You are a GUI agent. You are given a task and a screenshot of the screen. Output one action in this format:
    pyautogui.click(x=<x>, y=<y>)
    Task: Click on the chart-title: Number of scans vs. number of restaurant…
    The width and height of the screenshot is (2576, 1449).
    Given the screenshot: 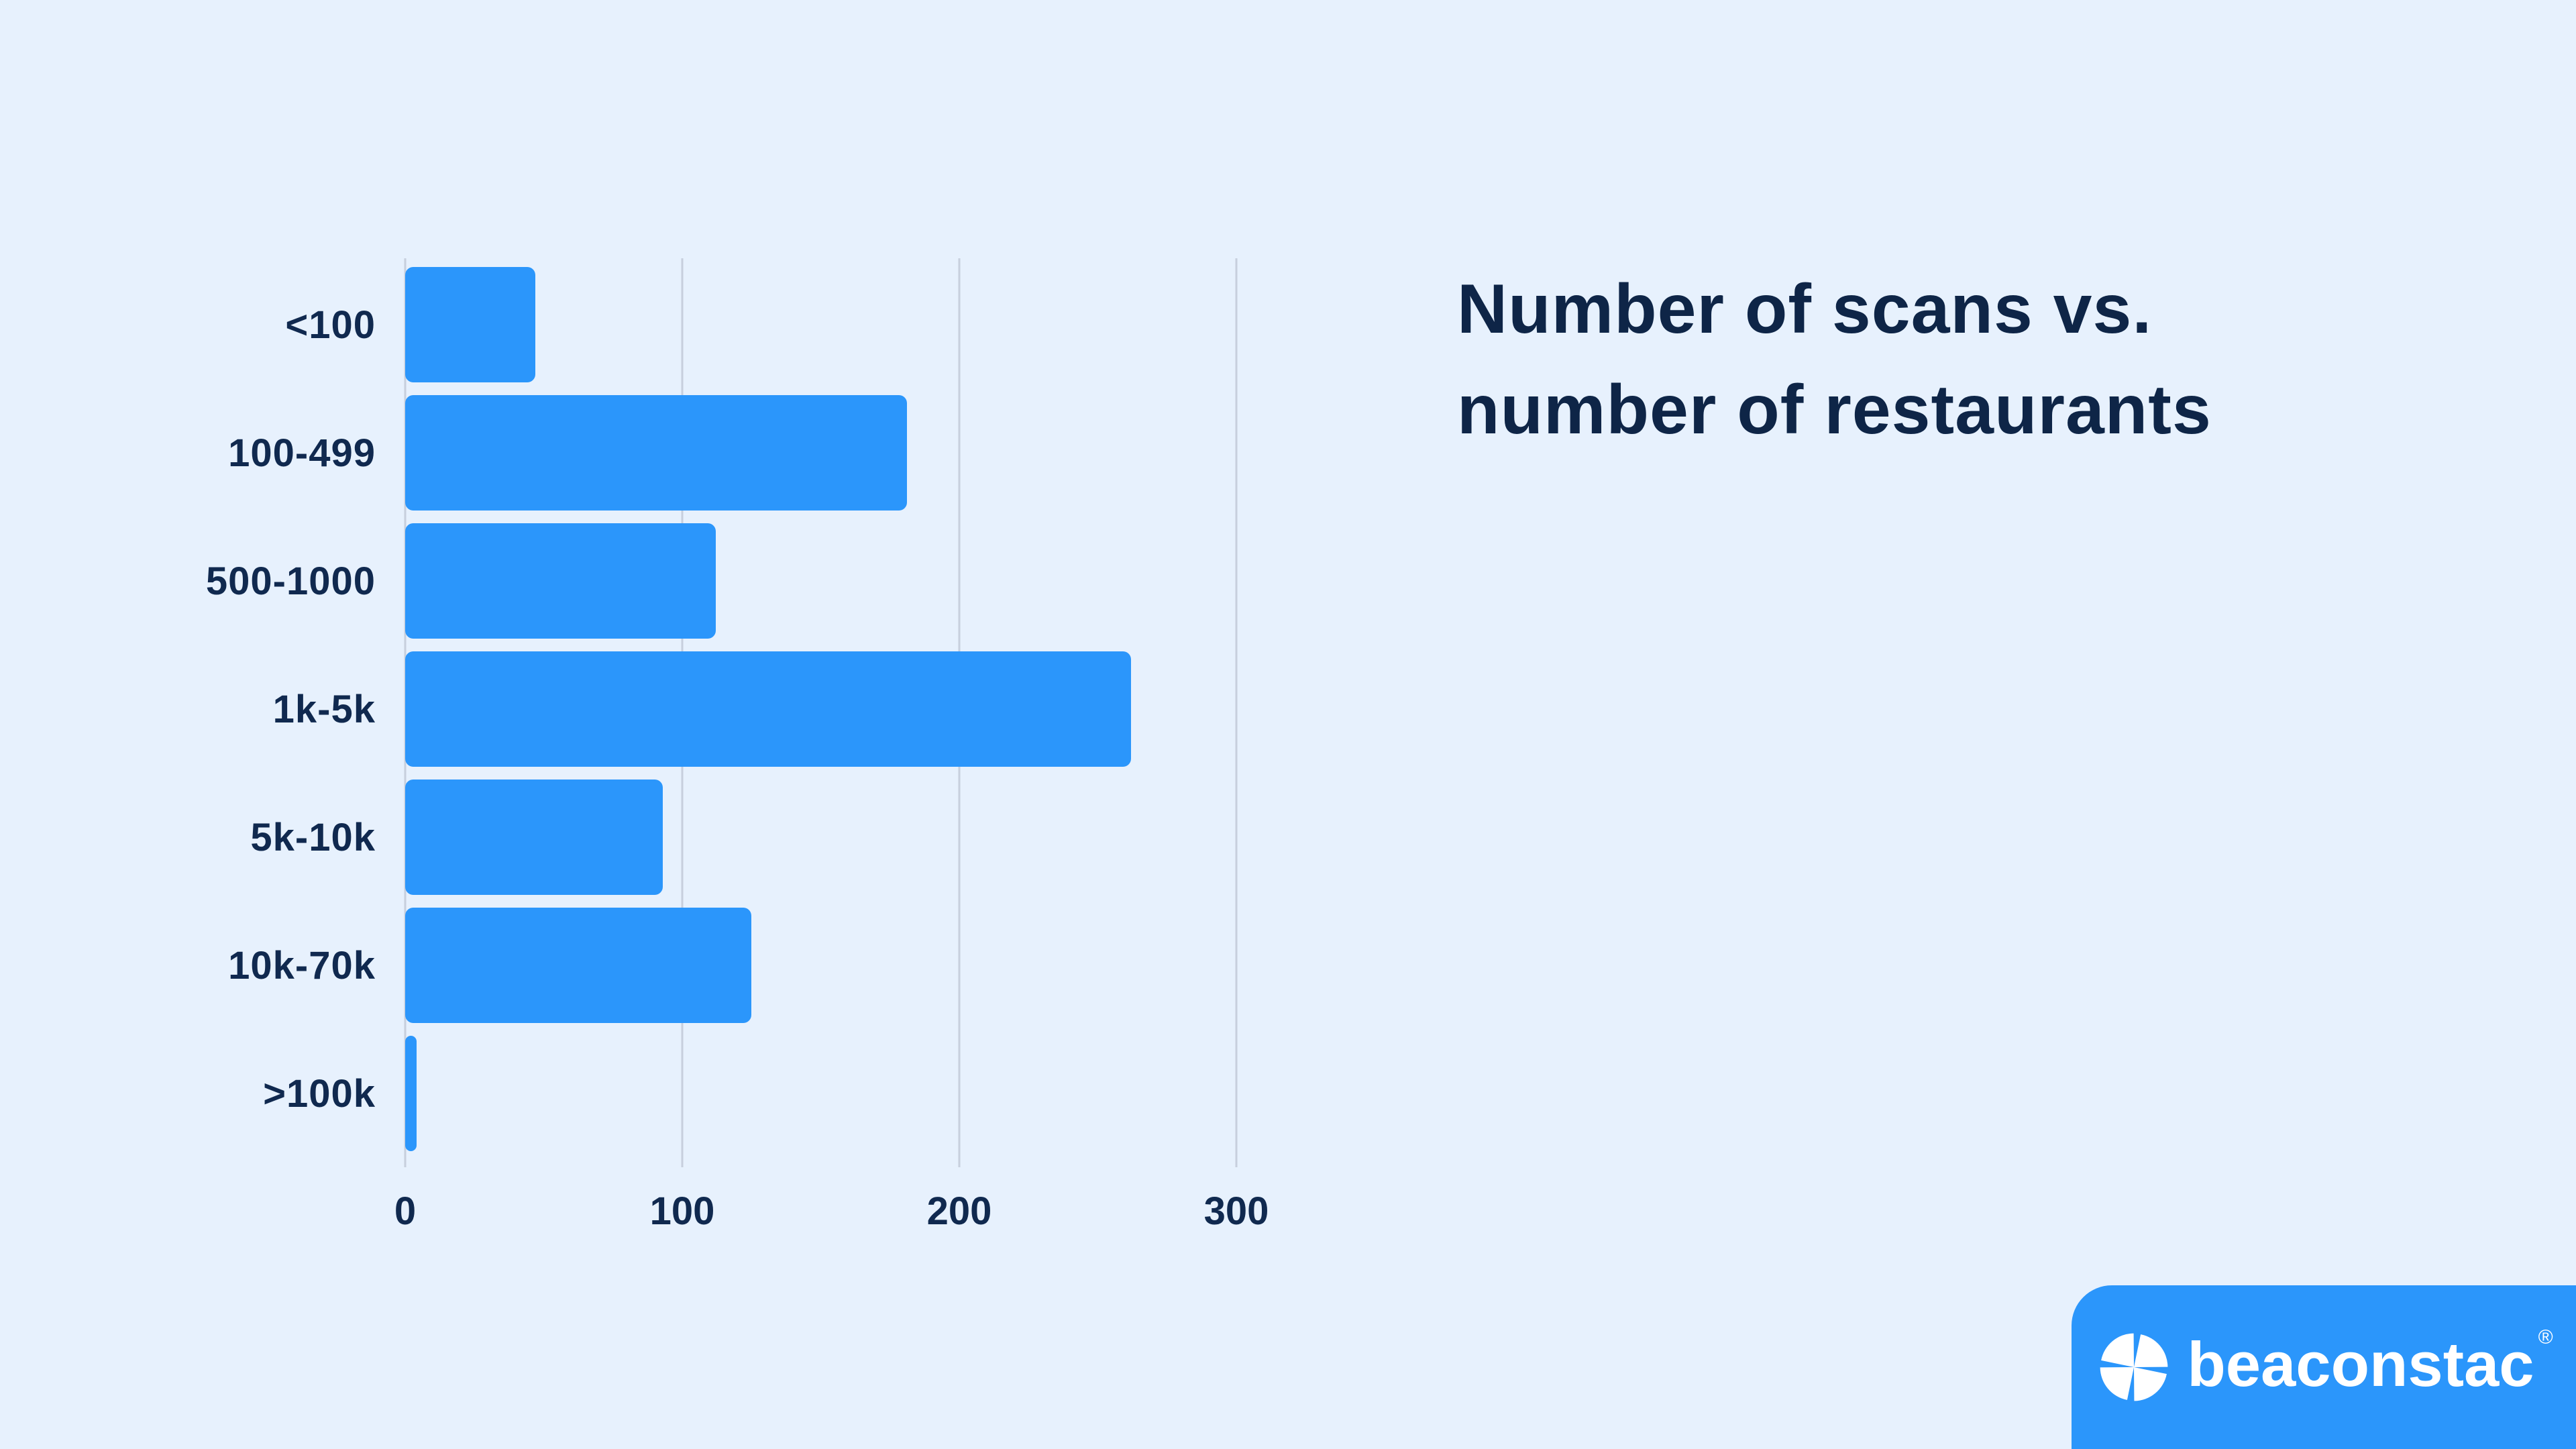 What is the action you would take?
    pyautogui.click(x=1834, y=359)
    